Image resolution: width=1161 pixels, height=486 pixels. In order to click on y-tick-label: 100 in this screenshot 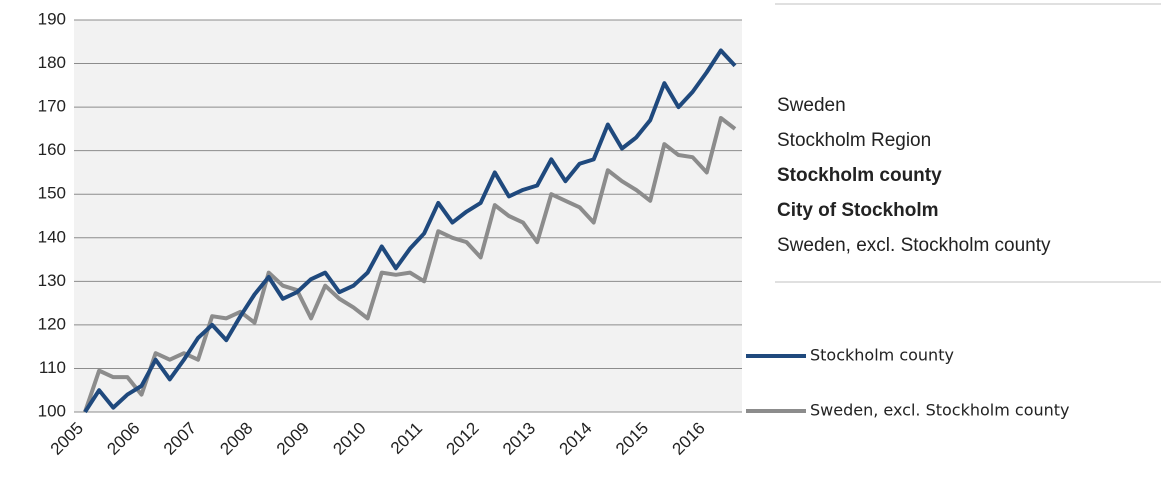, I will do `click(52, 410)`.